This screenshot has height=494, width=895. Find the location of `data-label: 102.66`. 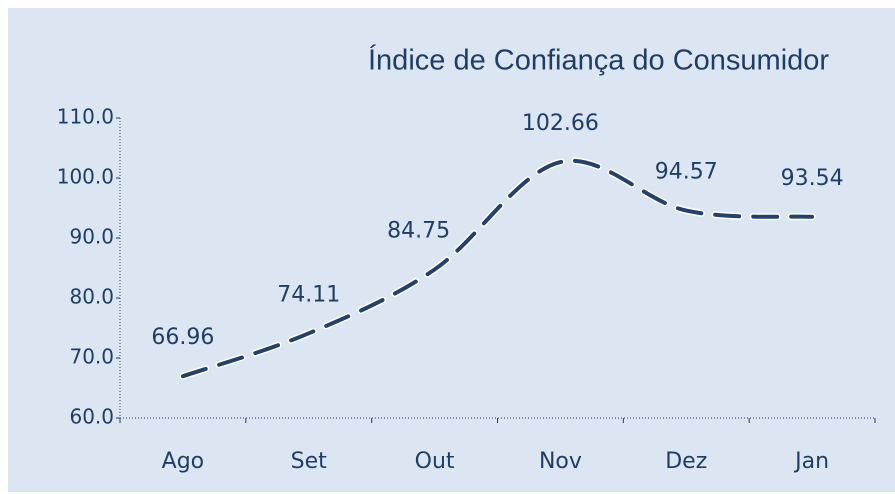

data-label: 102.66 is located at coordinates (560, 123).